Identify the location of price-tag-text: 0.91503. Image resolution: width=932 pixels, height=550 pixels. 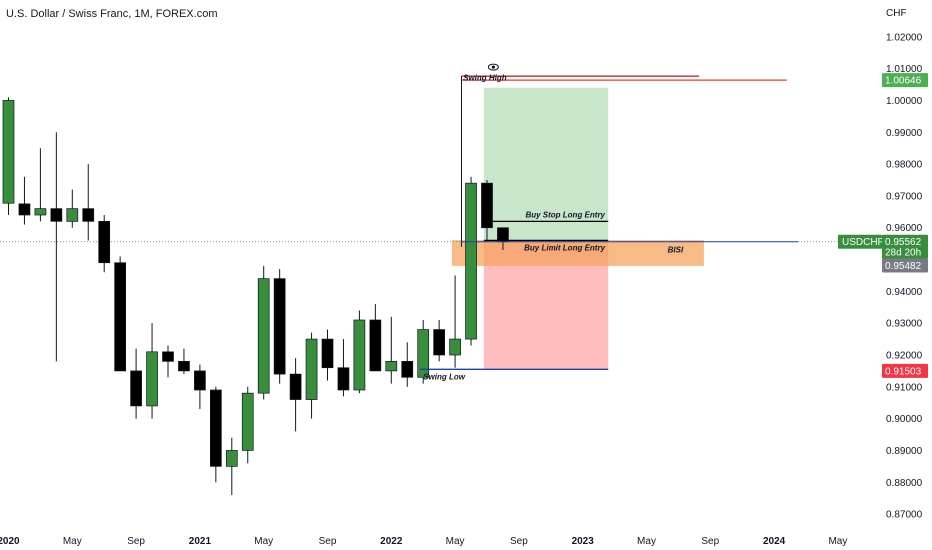
(903, 371).